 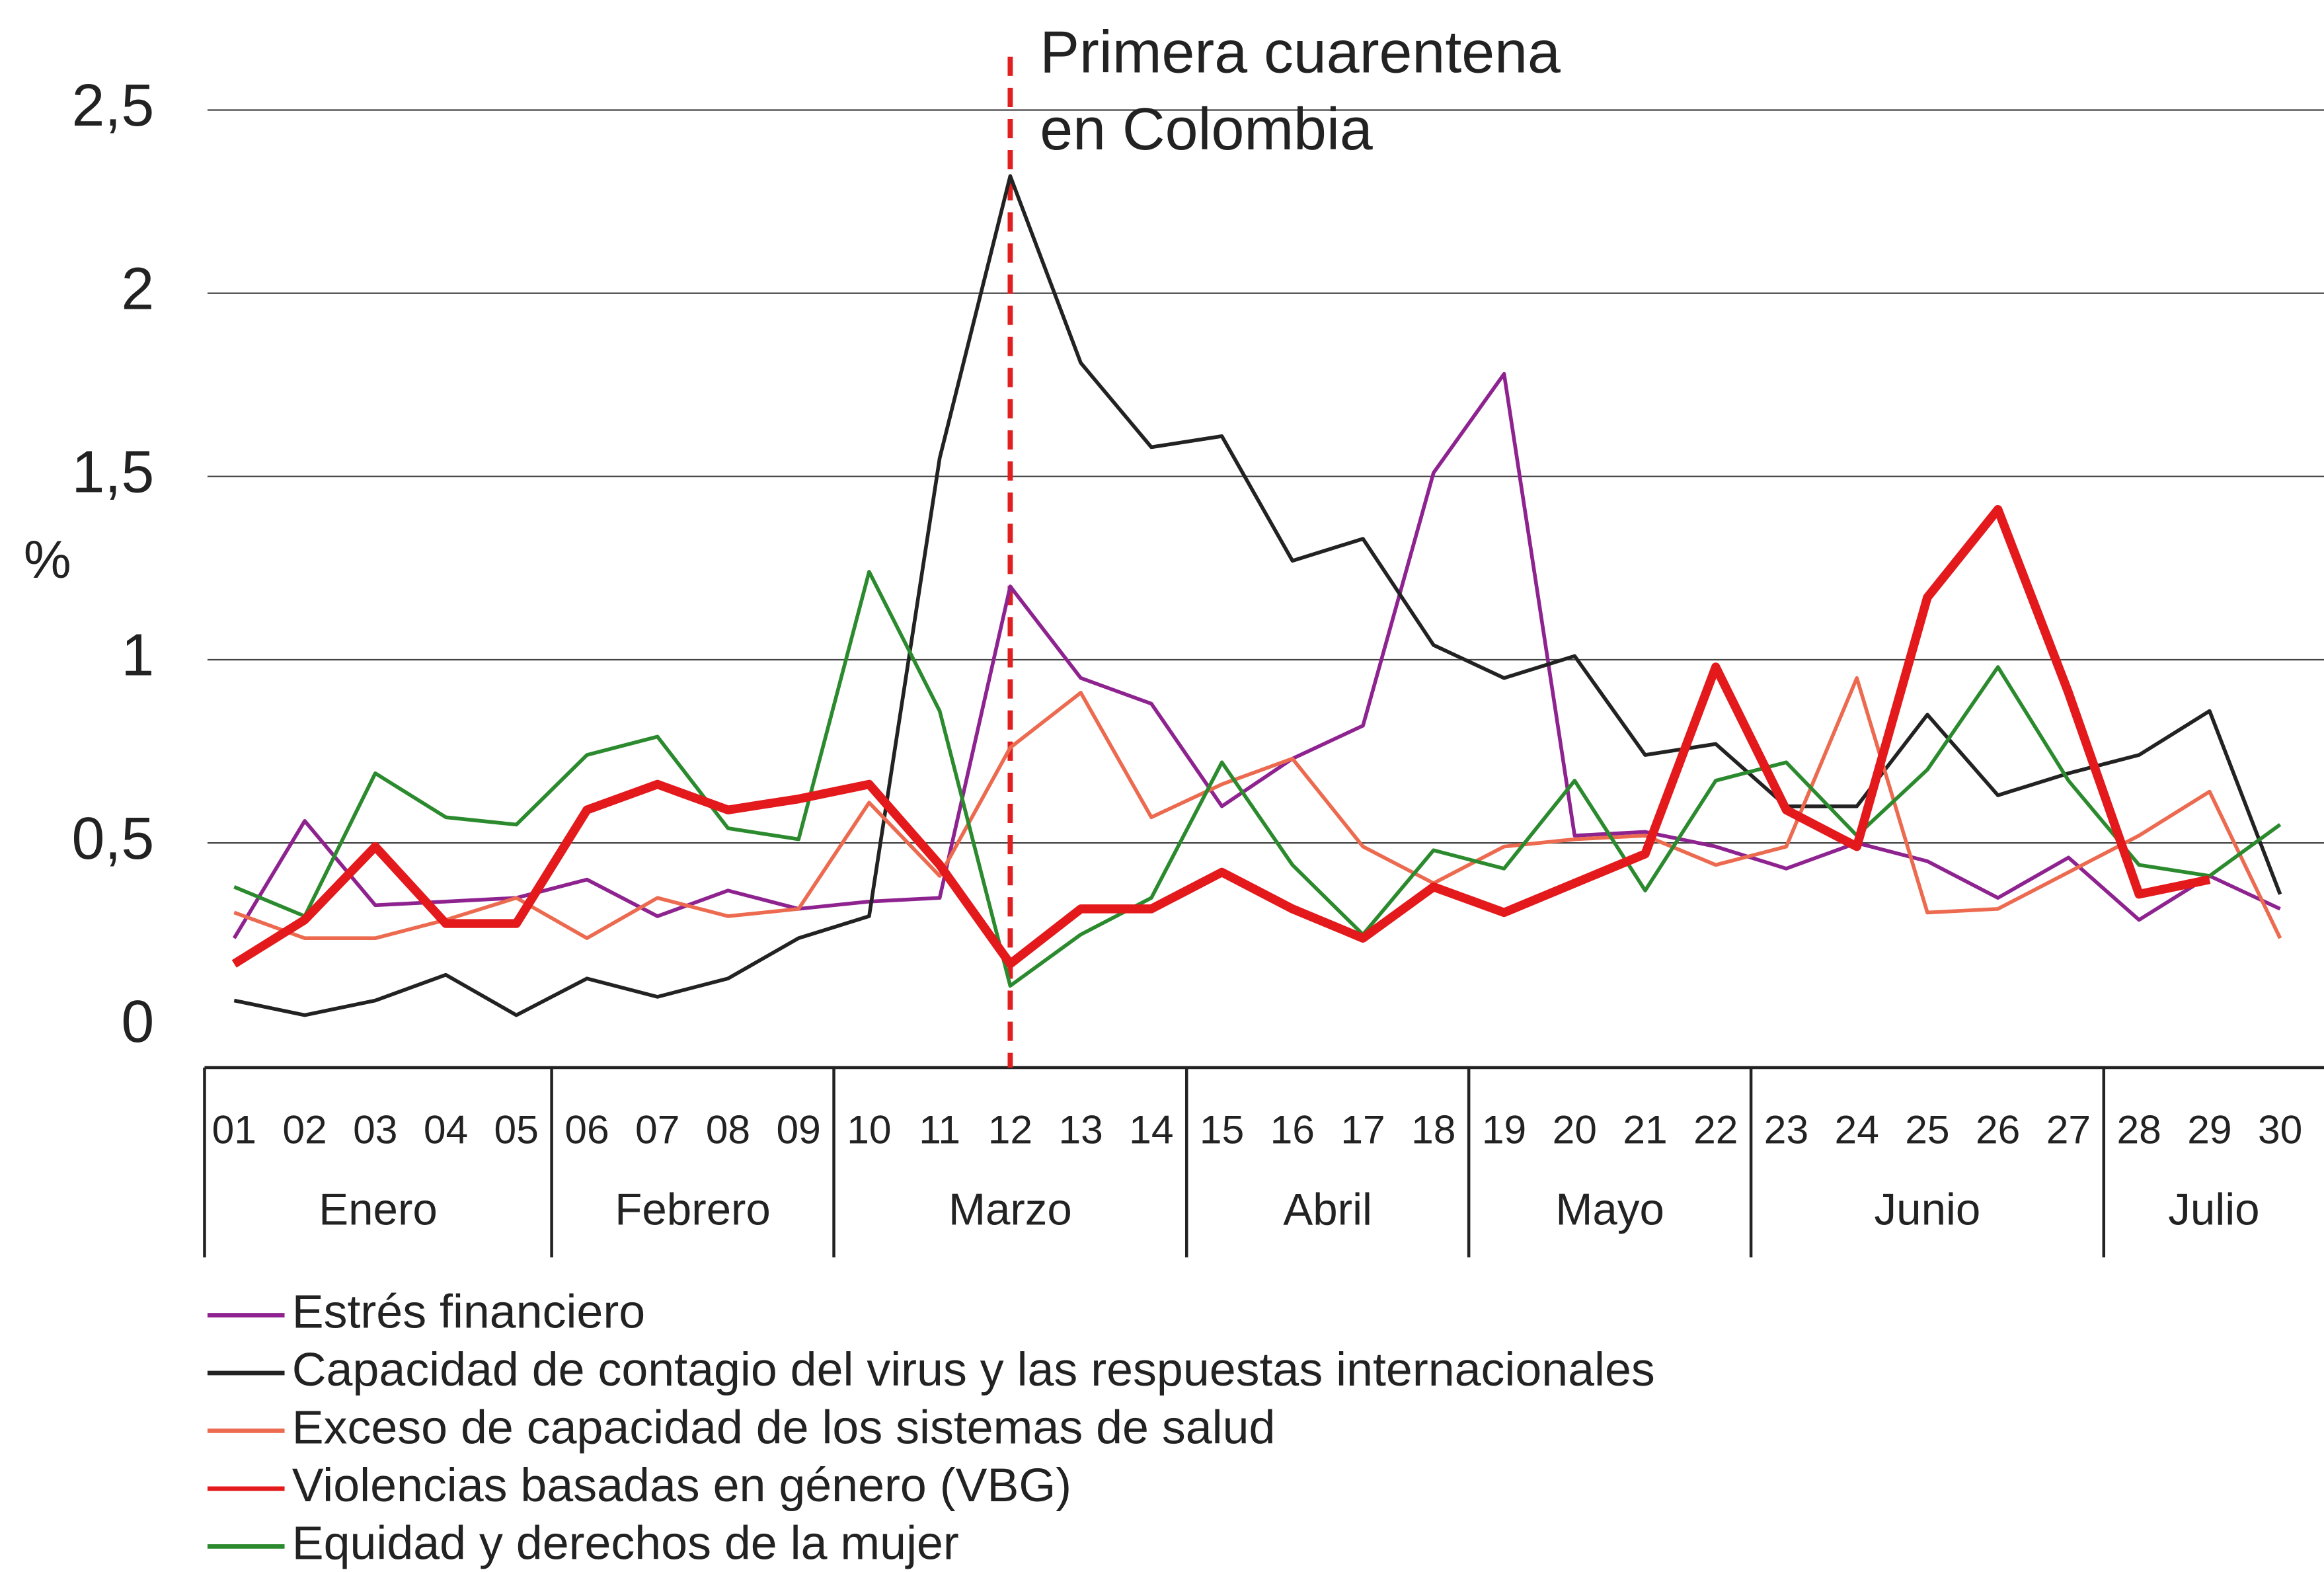 What do you see at coordinates (1504, 1129) in the screenshot?
I see `x-tick-label: 19` at bounding box center [1504, 1129].